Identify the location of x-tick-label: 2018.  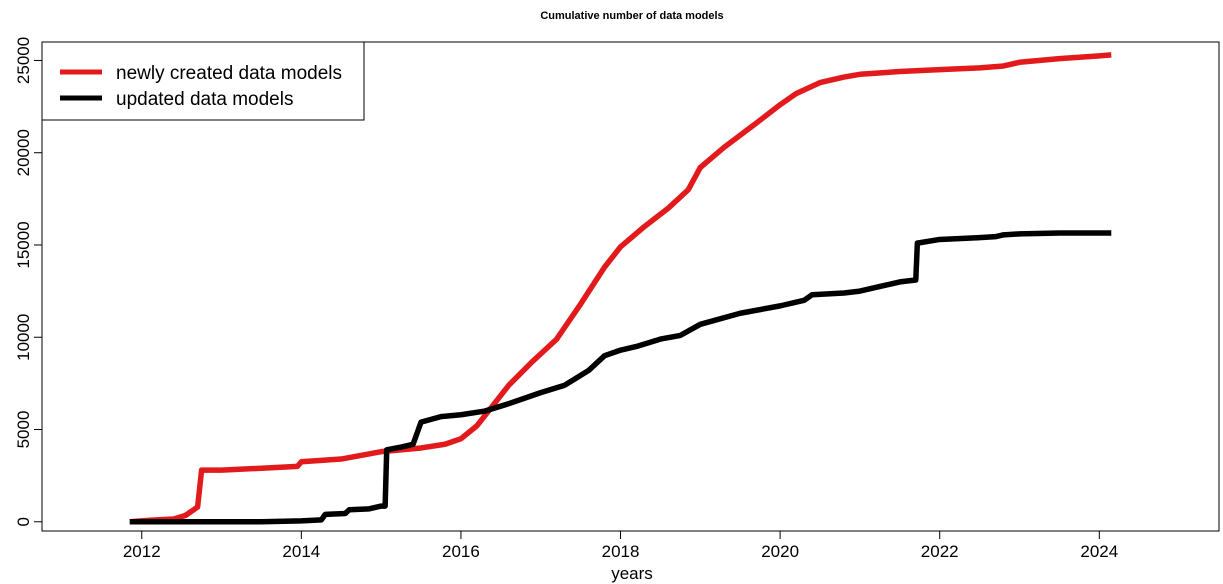
(621, 551).